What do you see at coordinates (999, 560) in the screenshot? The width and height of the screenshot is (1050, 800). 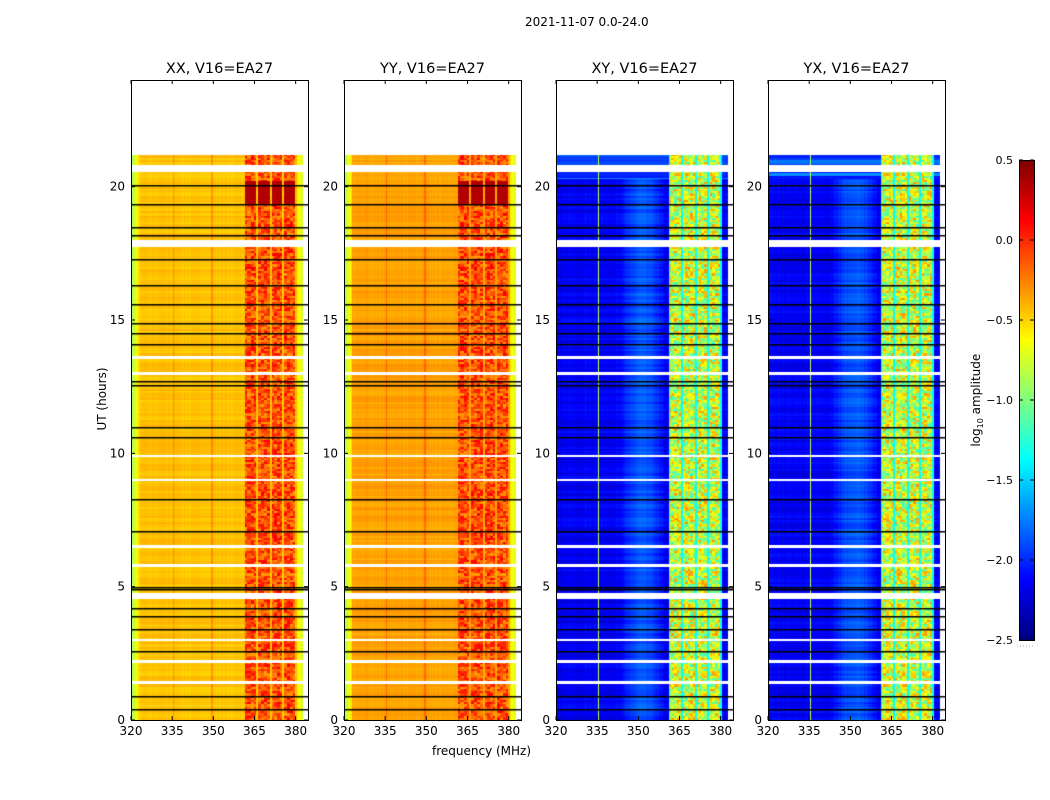 I see `colorbar-tick-label: −2.0` at bounding box center [999, 560].